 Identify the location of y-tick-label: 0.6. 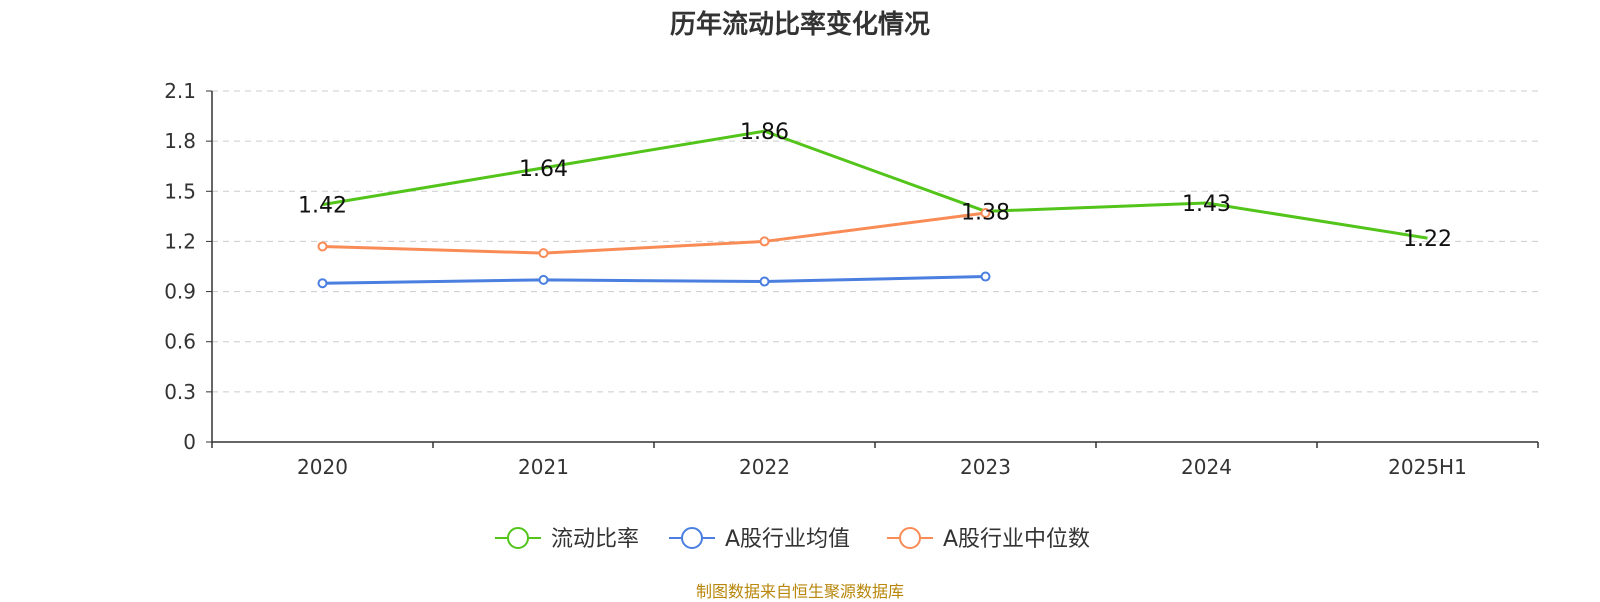
(180, 342).